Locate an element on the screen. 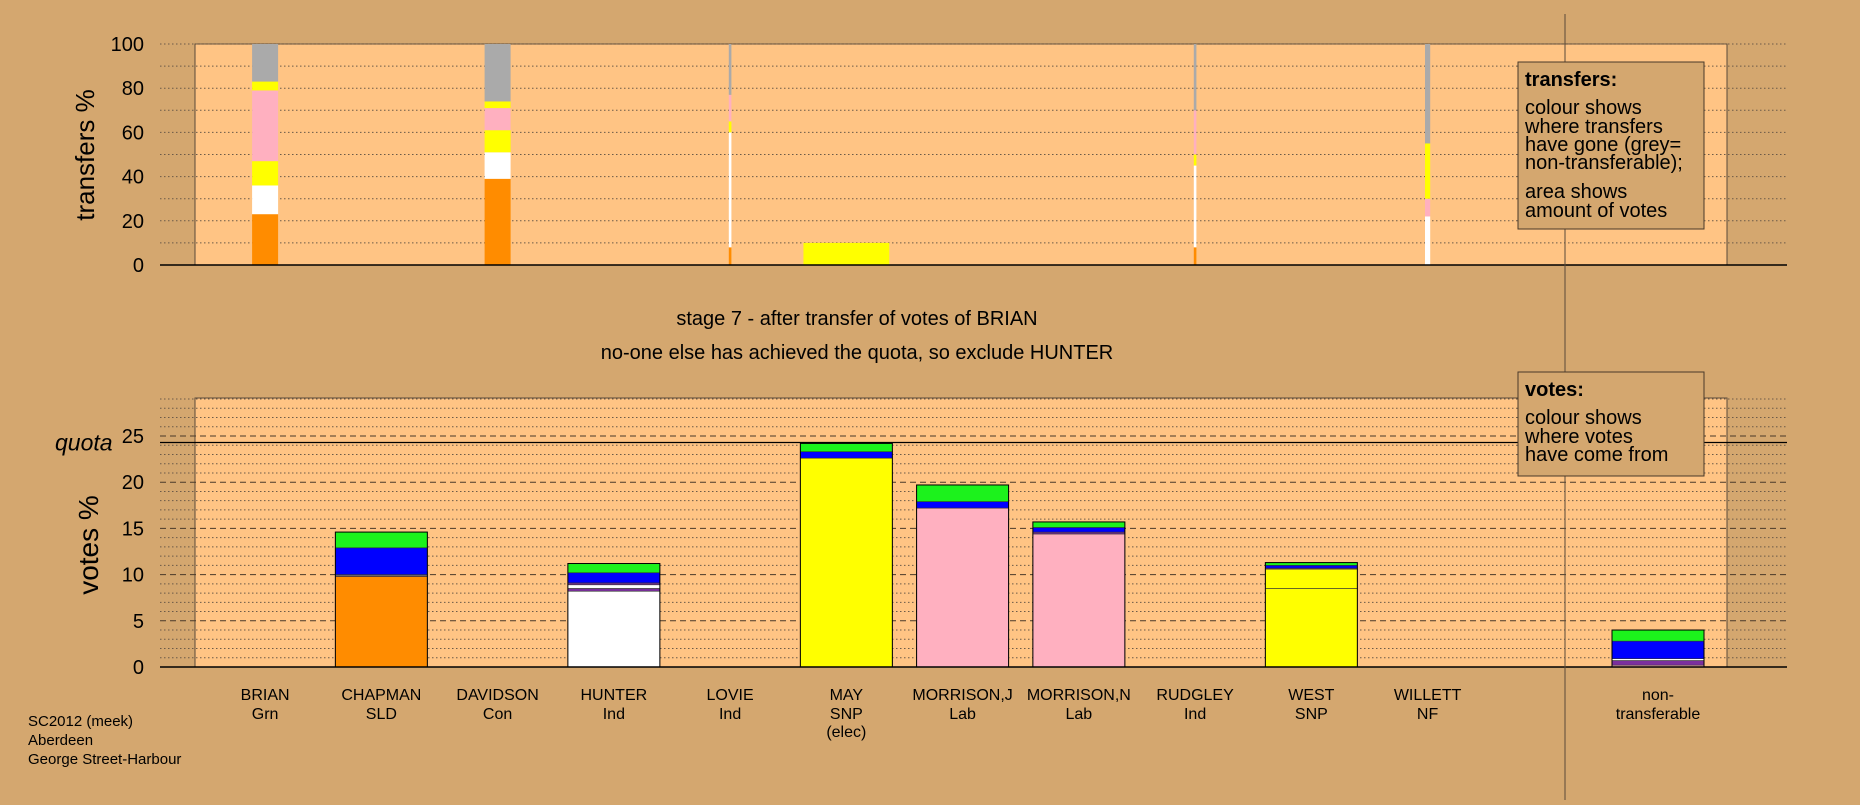 The image size is (1860, 805). transfers-legend-title: transfers: is located at coordinates (1571, 80).